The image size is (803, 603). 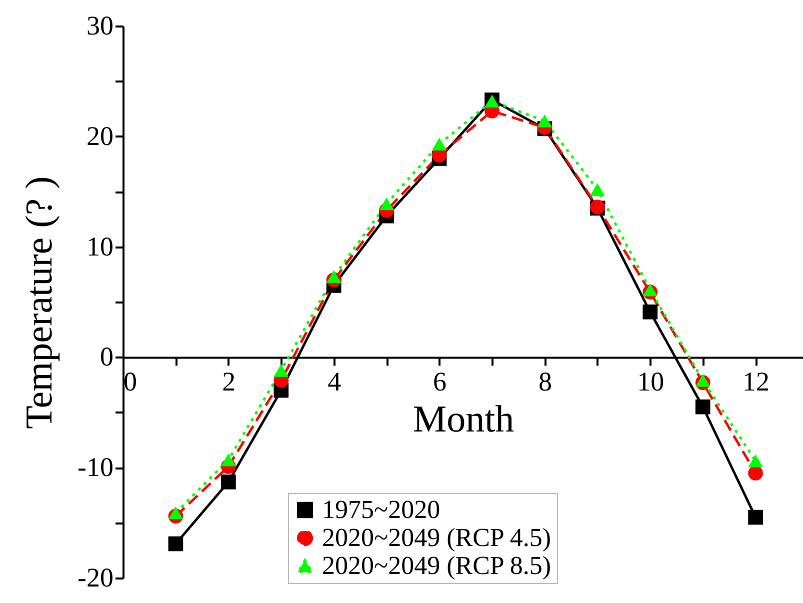 What do you see at coordinates (650, 381) in the screenshot?
I see `x-tick-label: 10` at bounding box center [650, 381].